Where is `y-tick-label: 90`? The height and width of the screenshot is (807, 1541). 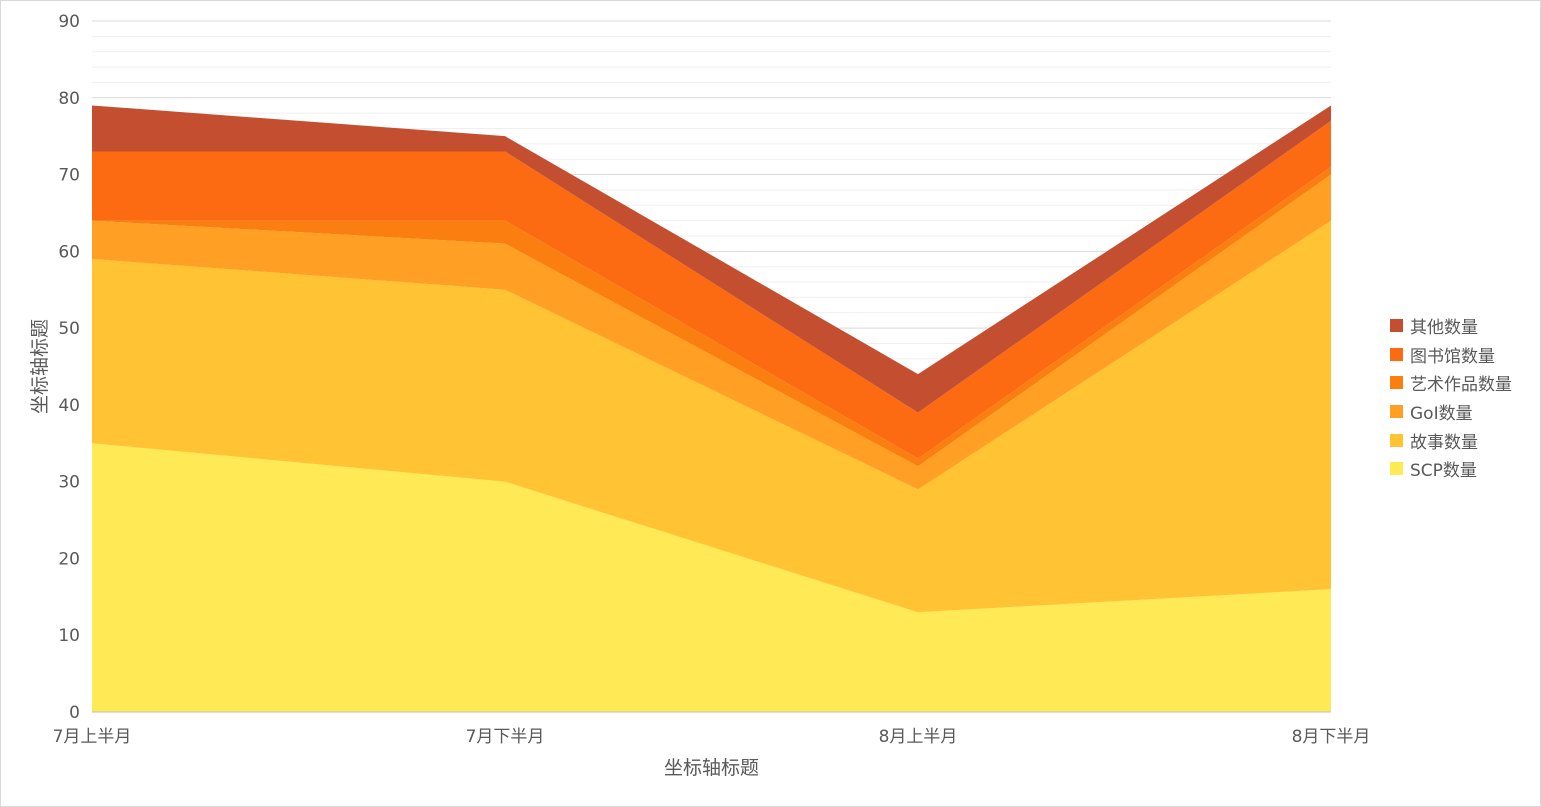 y-tick-label: 90 is located at coordinates (69, 22).